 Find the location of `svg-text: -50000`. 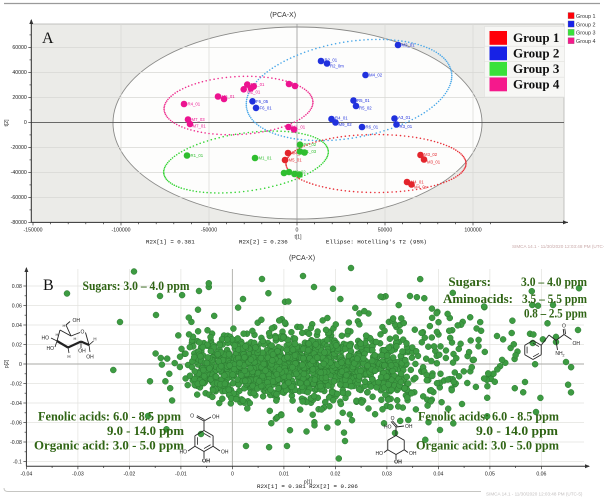

svg-text: -50000 is located at coordinates (209, 230).